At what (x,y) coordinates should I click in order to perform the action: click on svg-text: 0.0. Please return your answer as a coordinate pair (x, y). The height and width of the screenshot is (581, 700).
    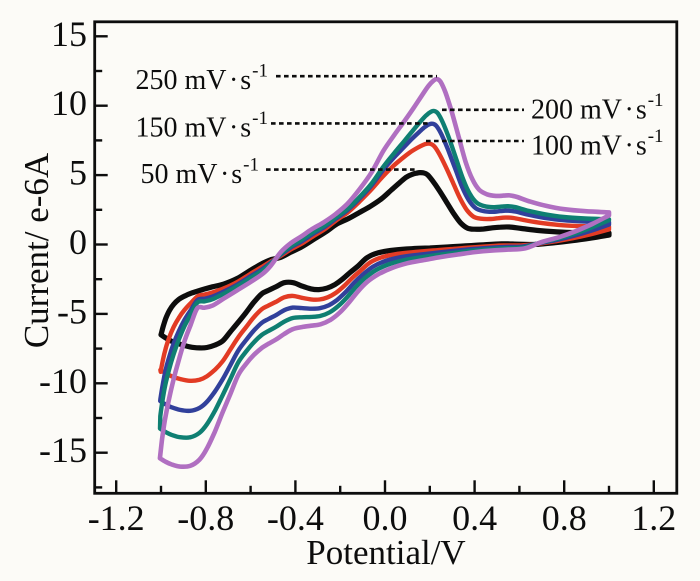
    Looking at the image, I should click on (385, 518).